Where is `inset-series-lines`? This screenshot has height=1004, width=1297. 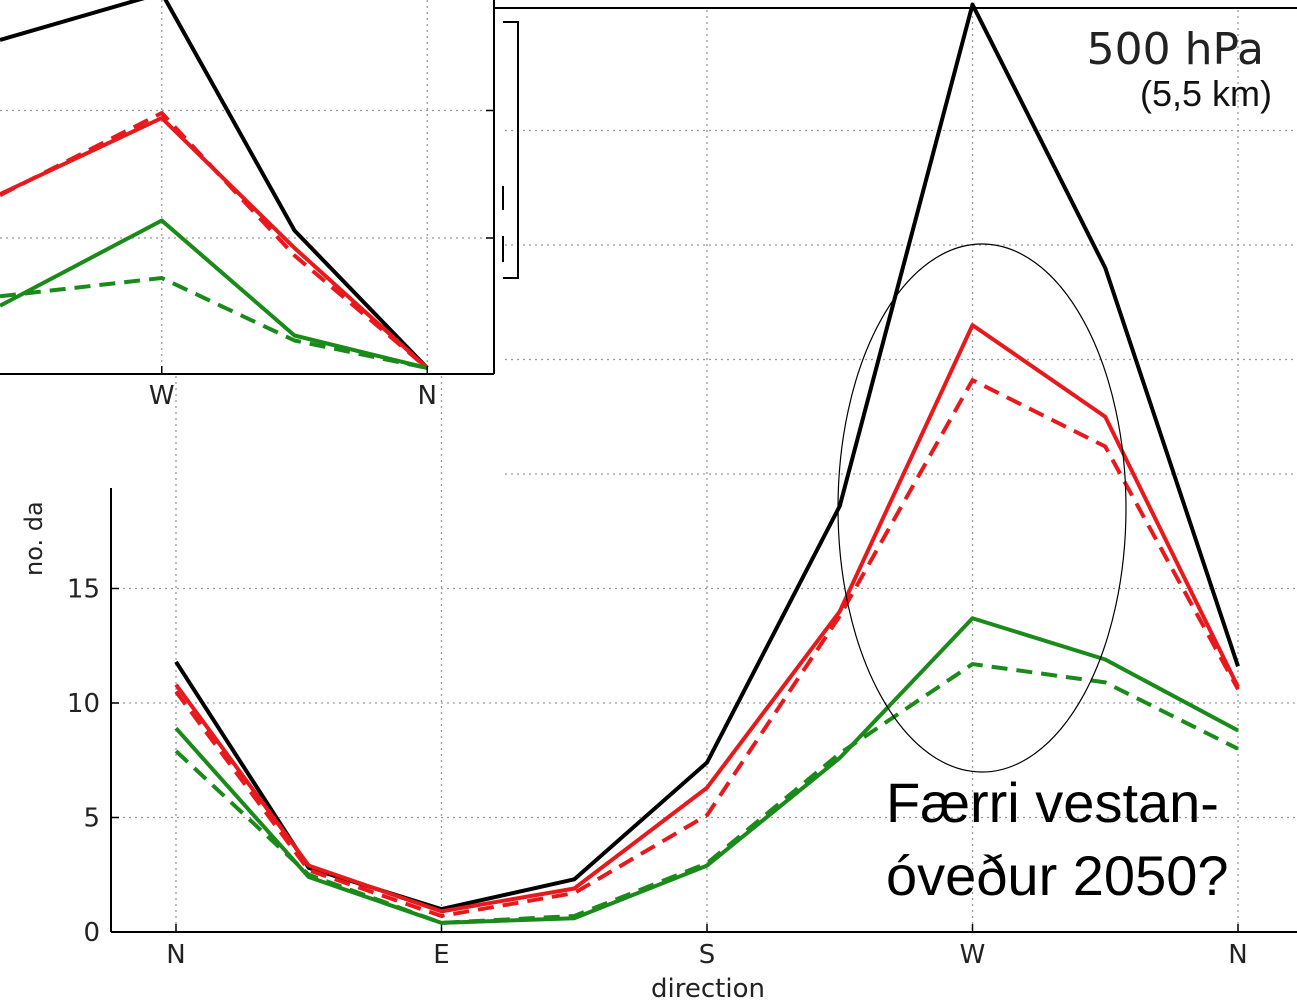
inset-series-lines is located at coordinates (214, 185).